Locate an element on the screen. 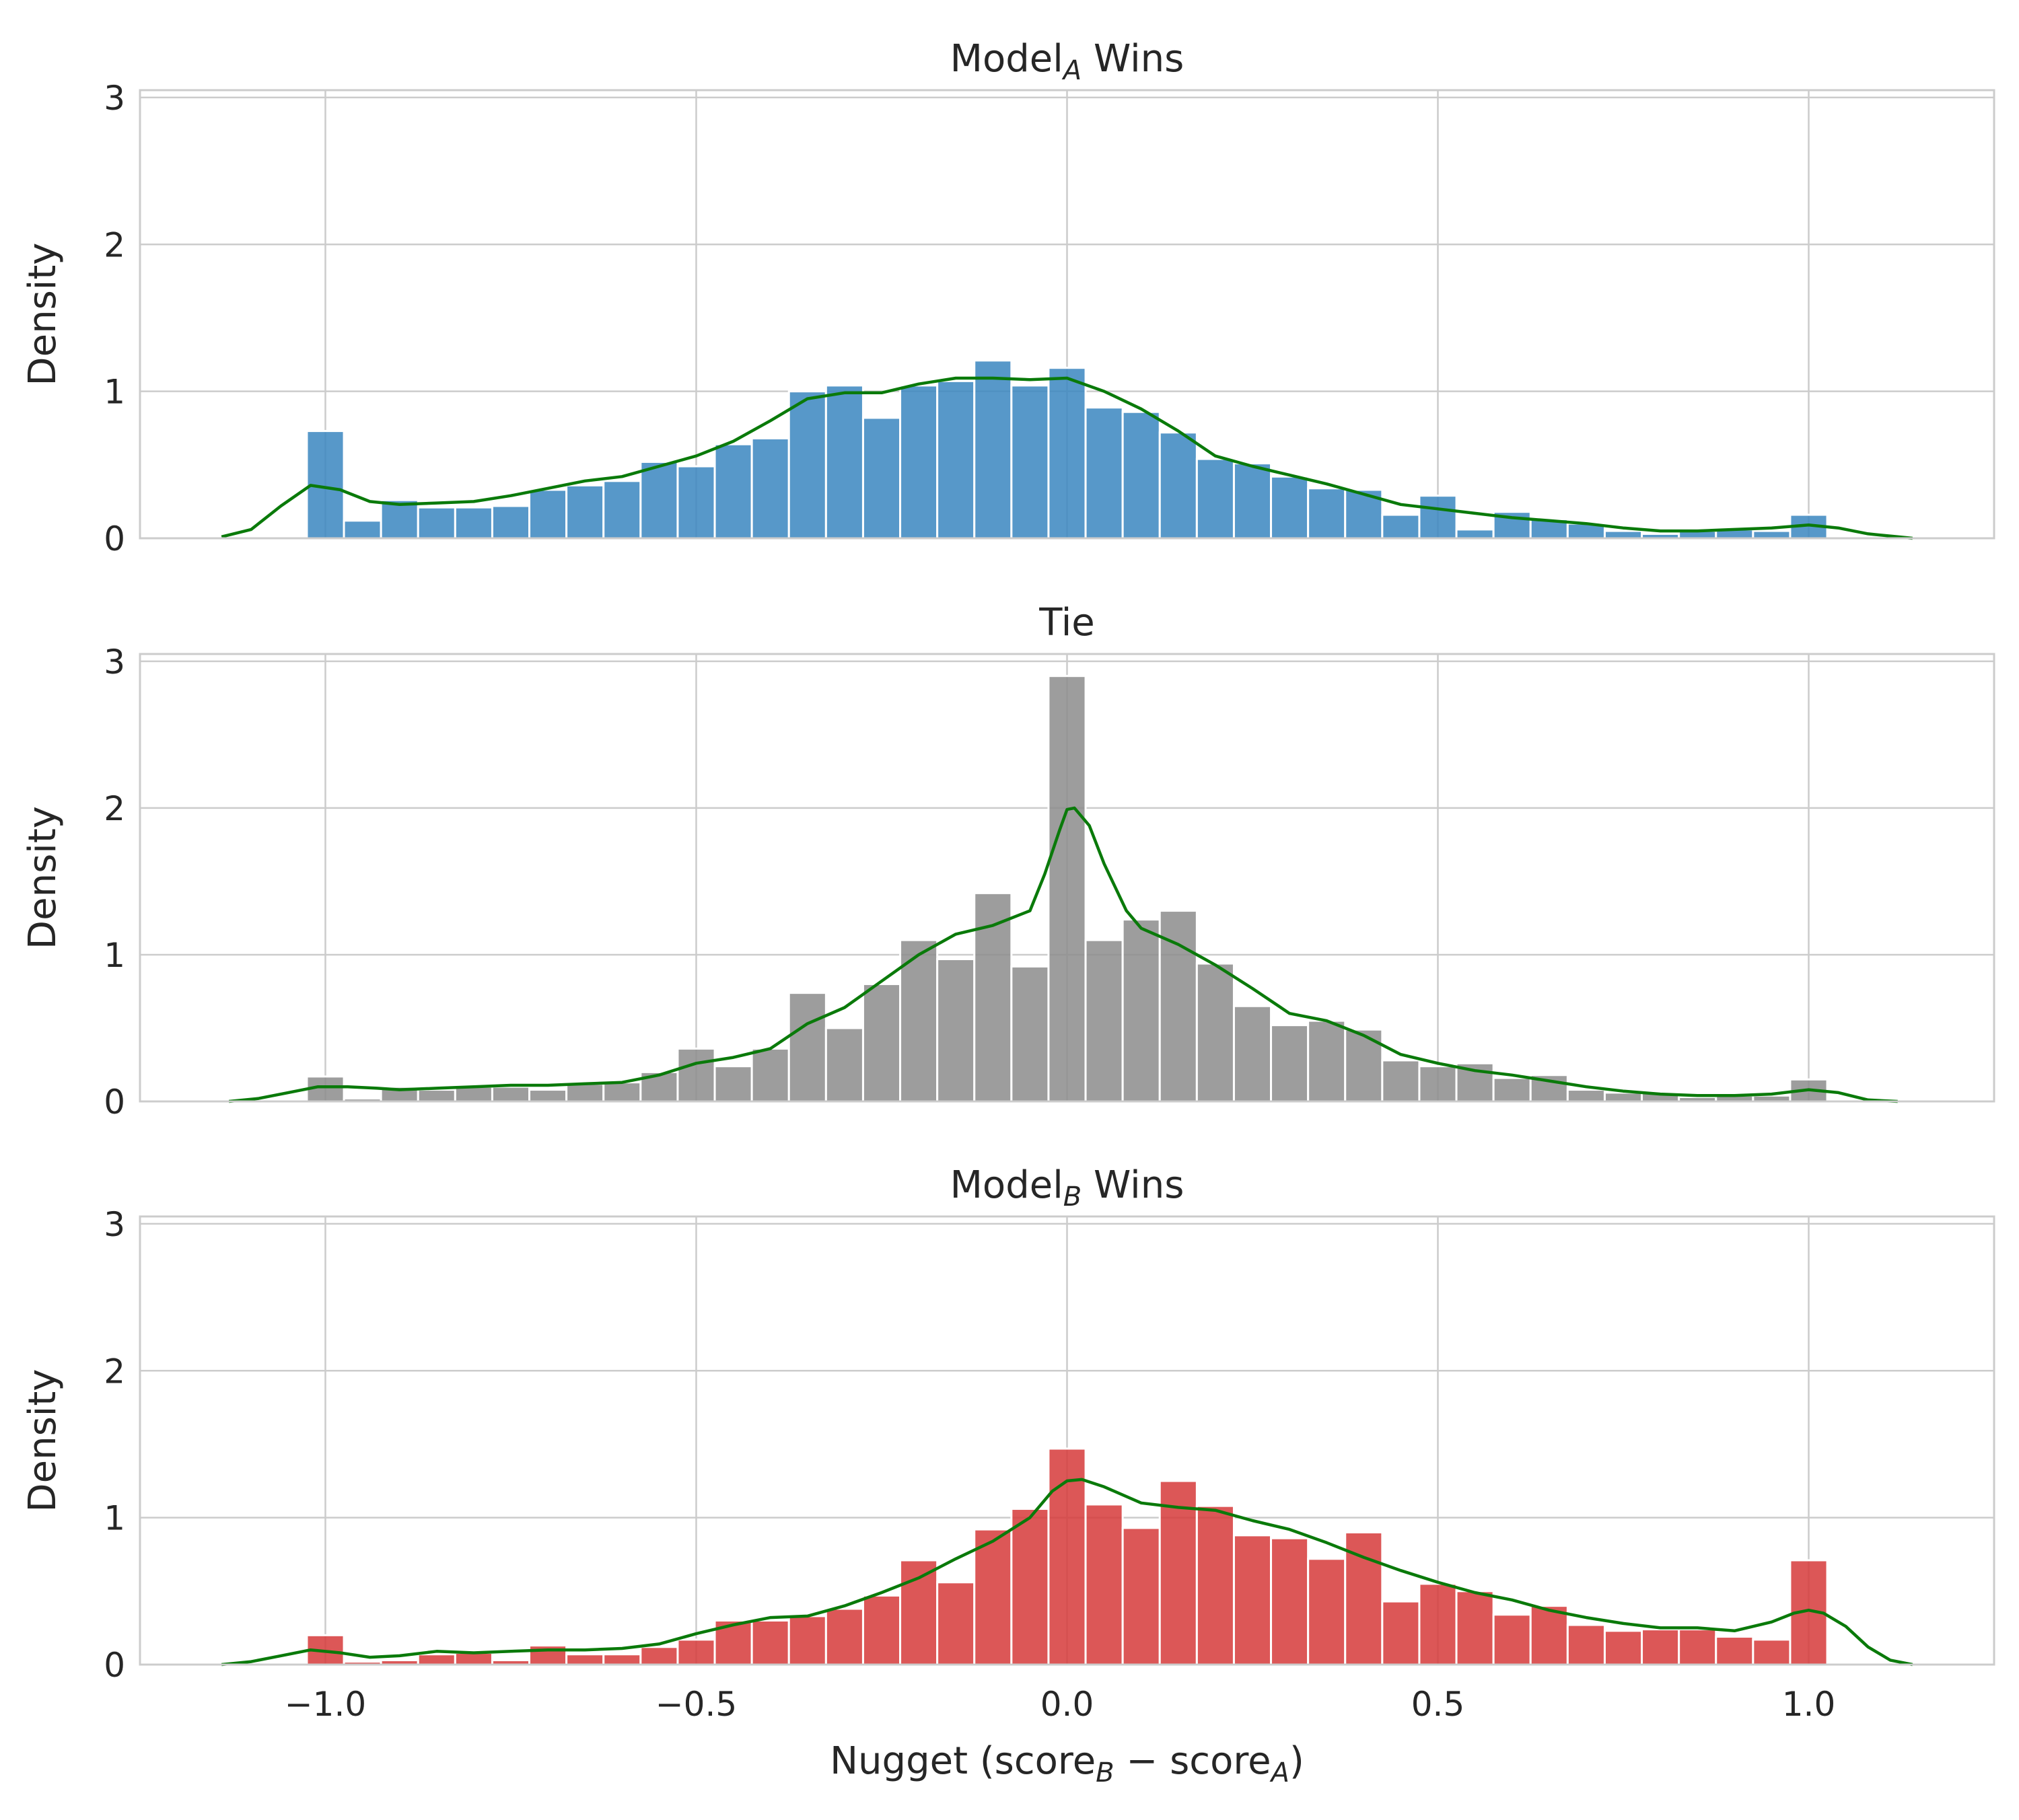 Image resolution: width=2019 pixels, height=1820 pixels. y-axis-label: Density is located at coordinates (43, 1441).